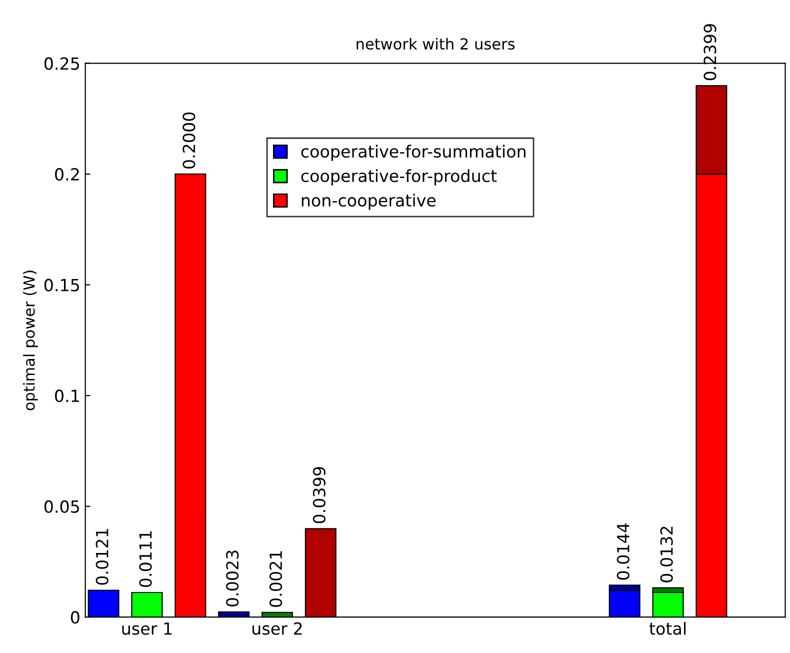 The width and height of the screenshot is (790, 653). Describe the element at coordinates (232, 578) in the screenshot. I see `data-label: 0.0023` at that location.